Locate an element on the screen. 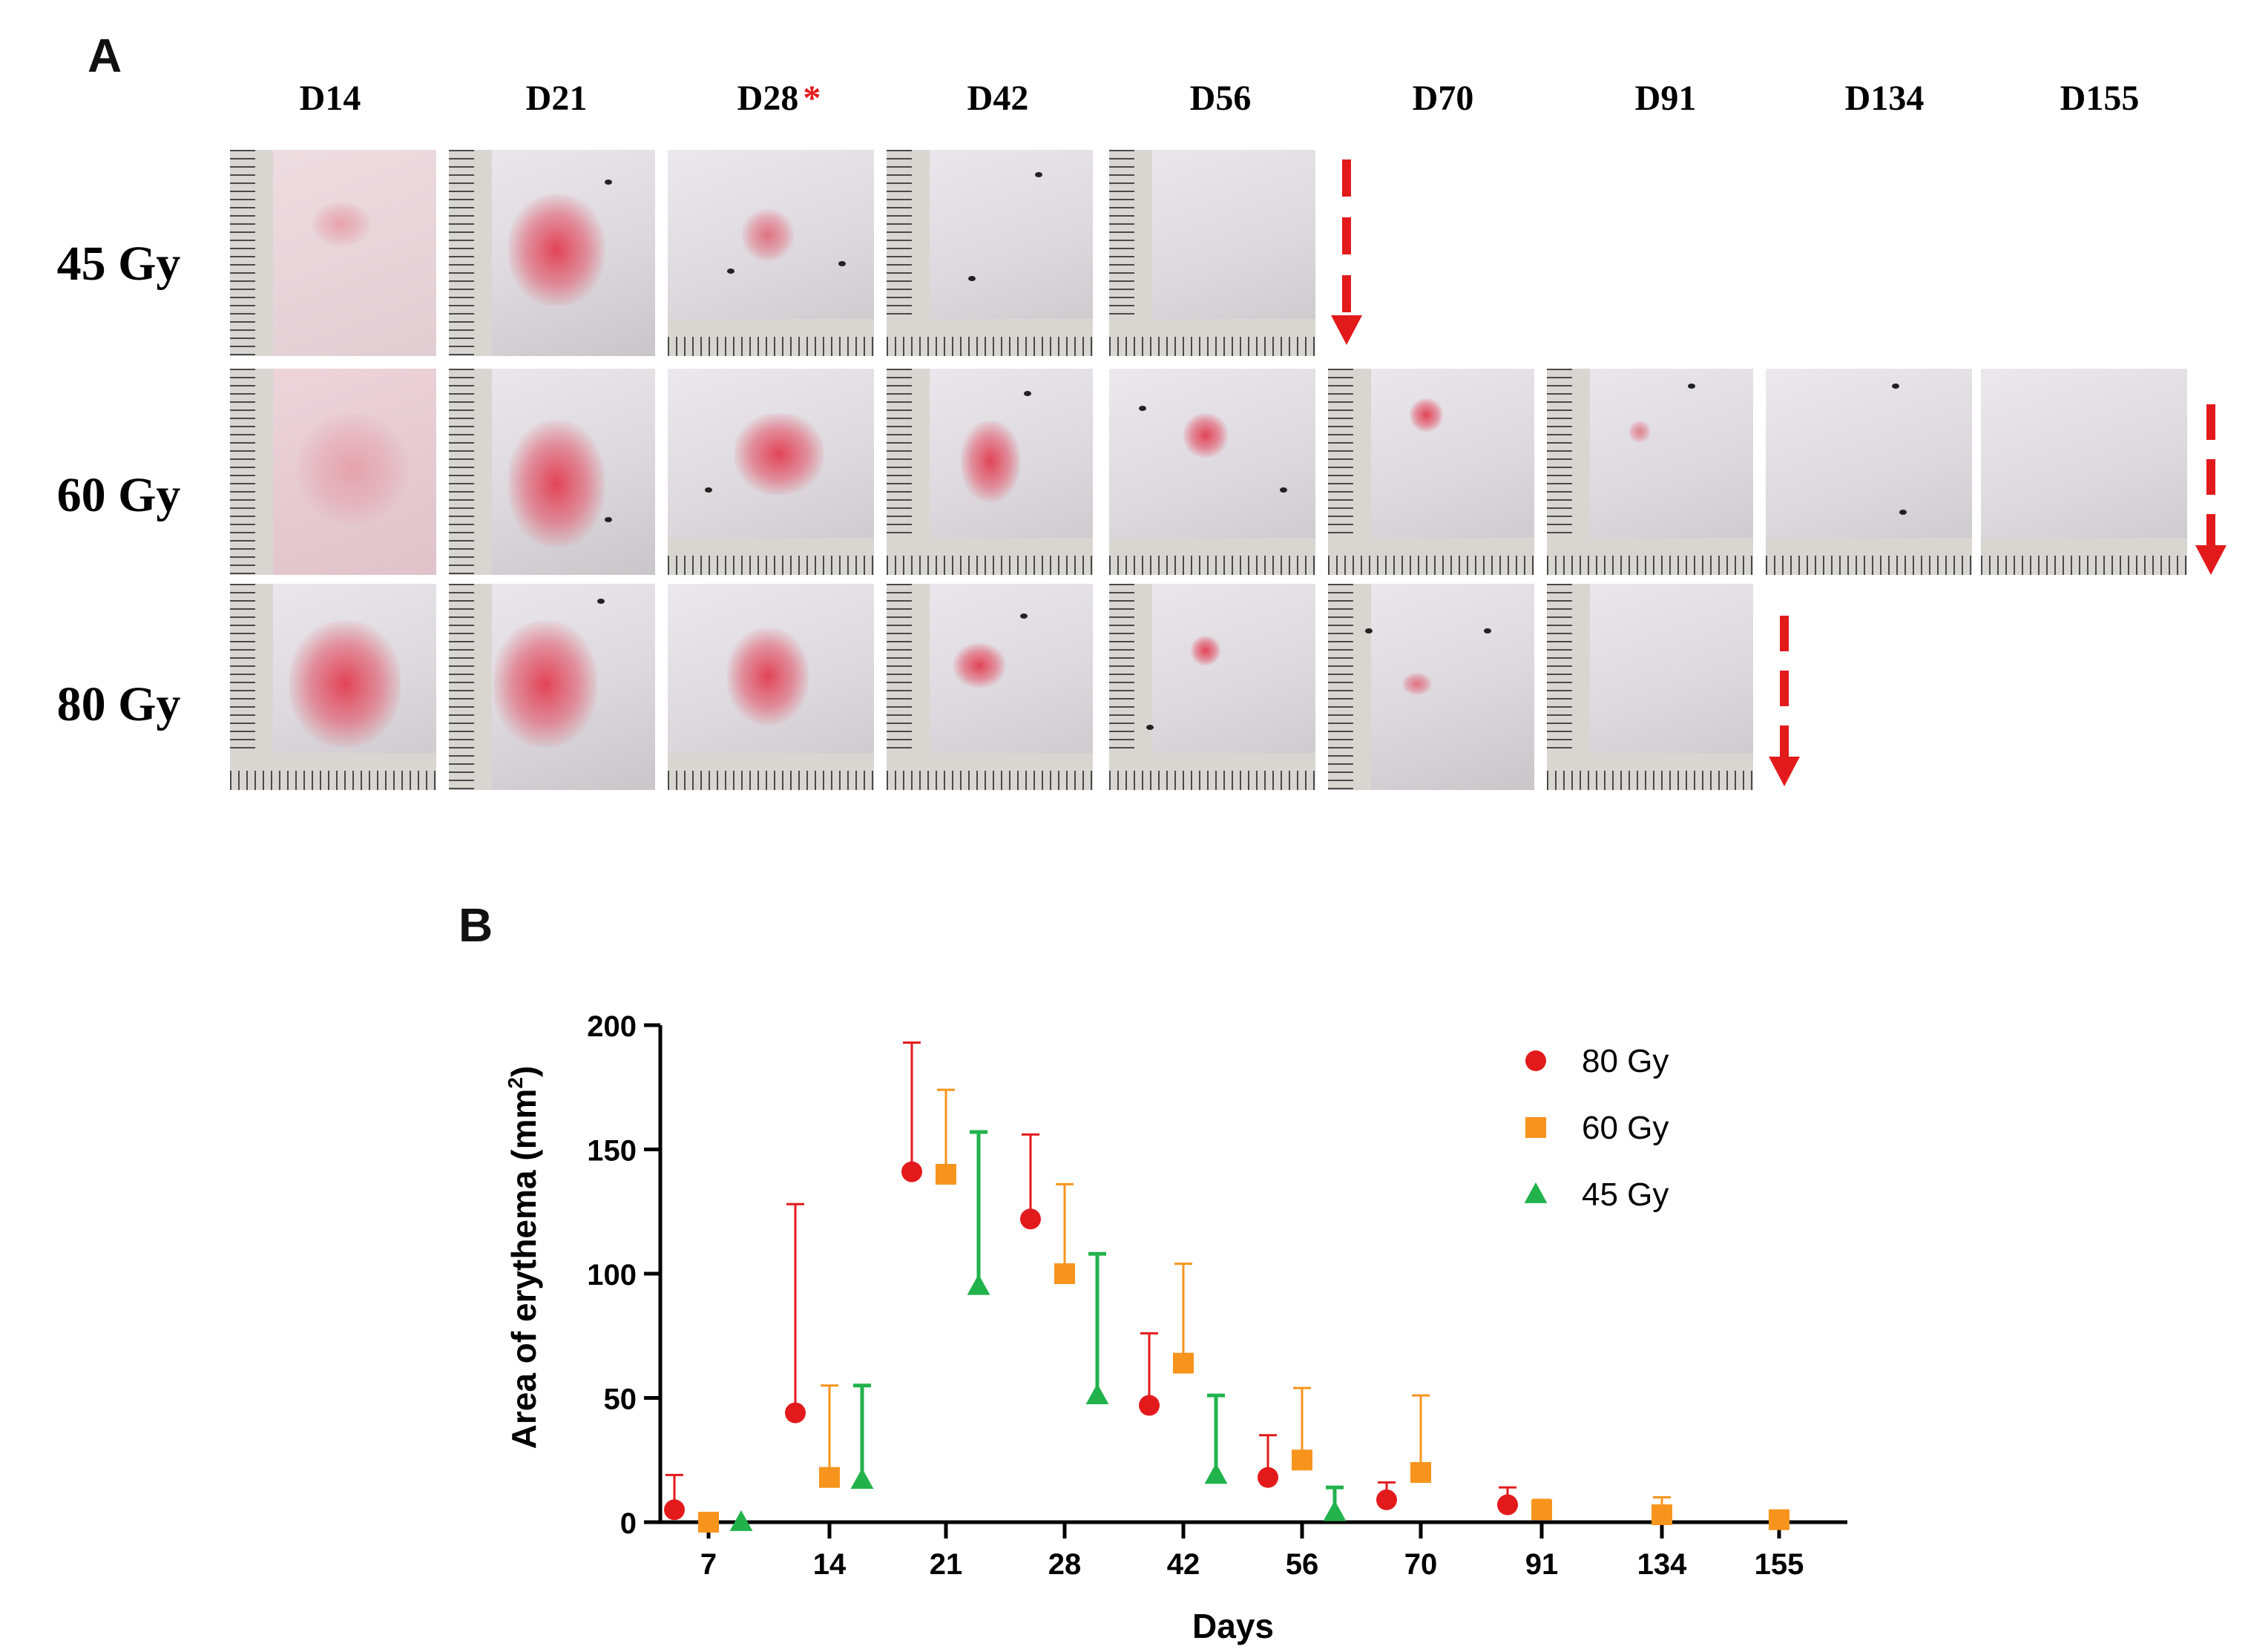 The image size is (2248, 1652). x-tick-label: 155 is located at coordinates (1780, 1565).